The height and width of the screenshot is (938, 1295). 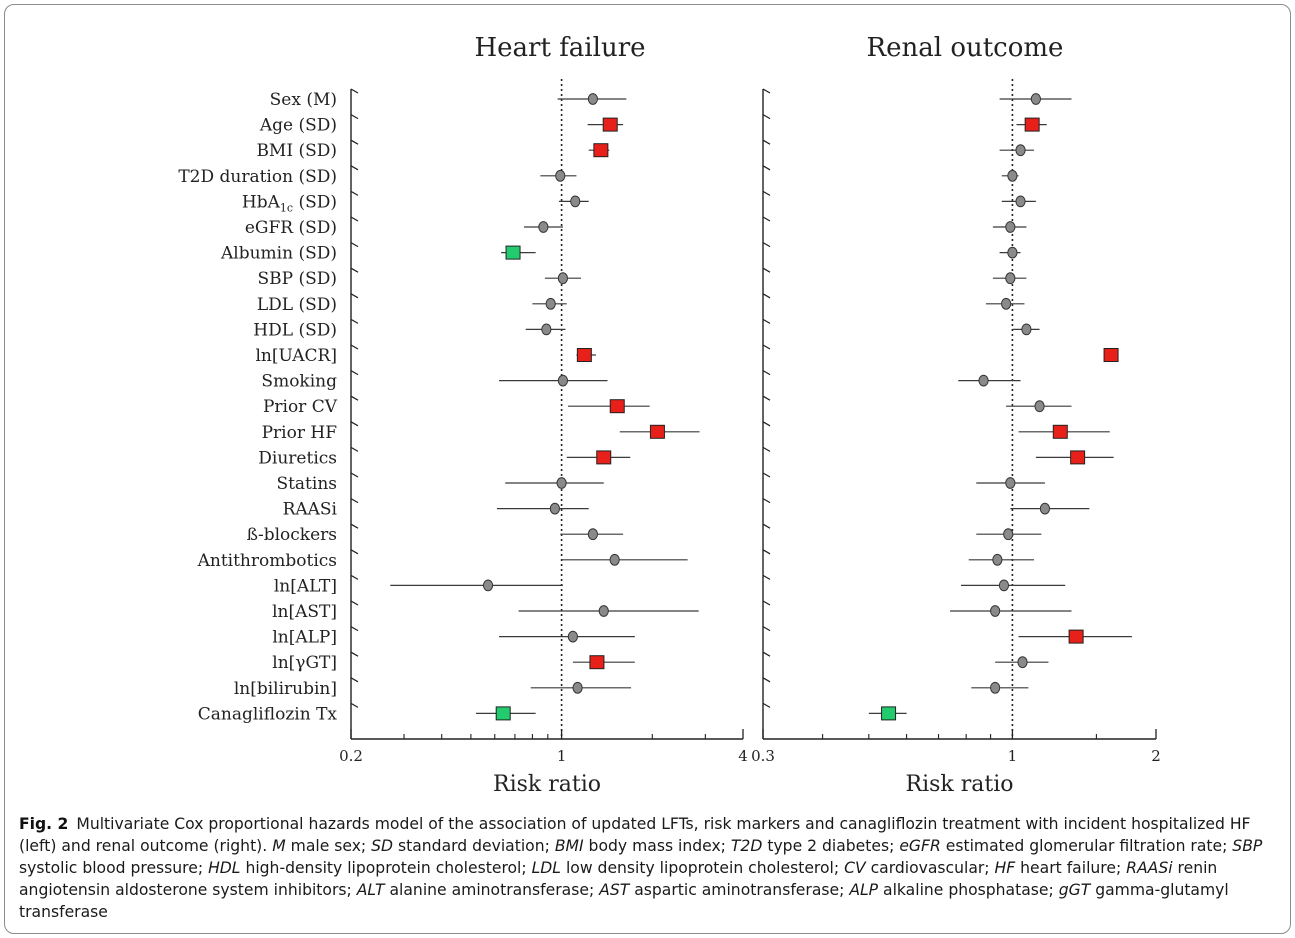 I want to click on caption-abbr: T2D, so click(x=746, y=846).